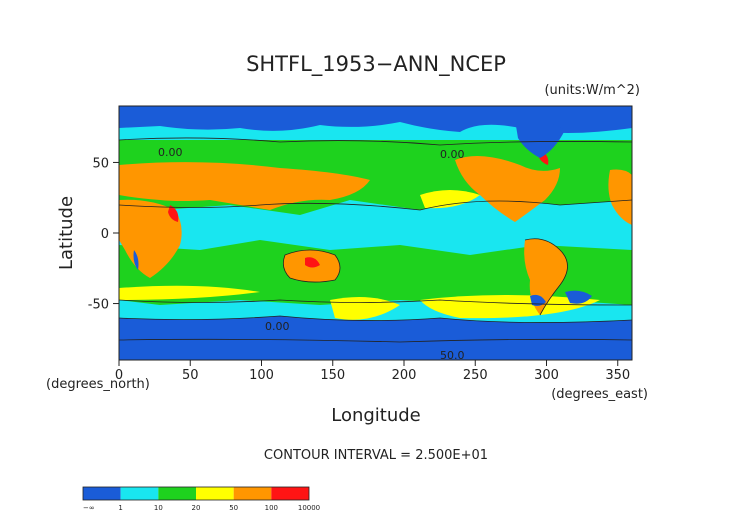  I want to click on colorbar-label: 20, so click(196, 508).